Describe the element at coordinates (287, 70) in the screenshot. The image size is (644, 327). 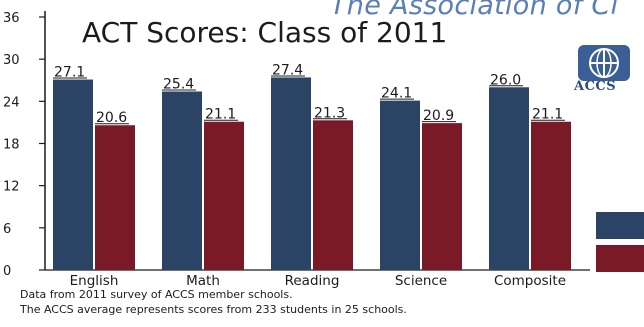
I see `data-label: 27.4` at that location.